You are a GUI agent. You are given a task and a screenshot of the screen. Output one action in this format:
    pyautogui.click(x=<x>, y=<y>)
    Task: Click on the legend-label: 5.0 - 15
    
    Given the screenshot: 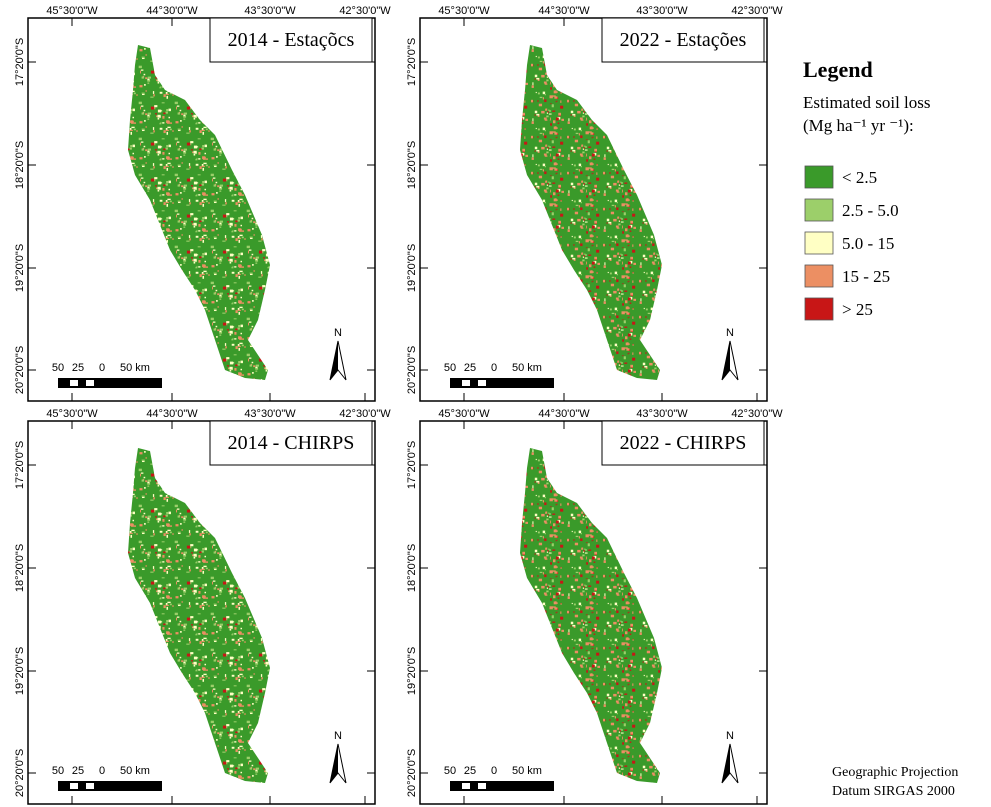 What is the action you would take?
    pyautogui.click(x=868, y=243)
    